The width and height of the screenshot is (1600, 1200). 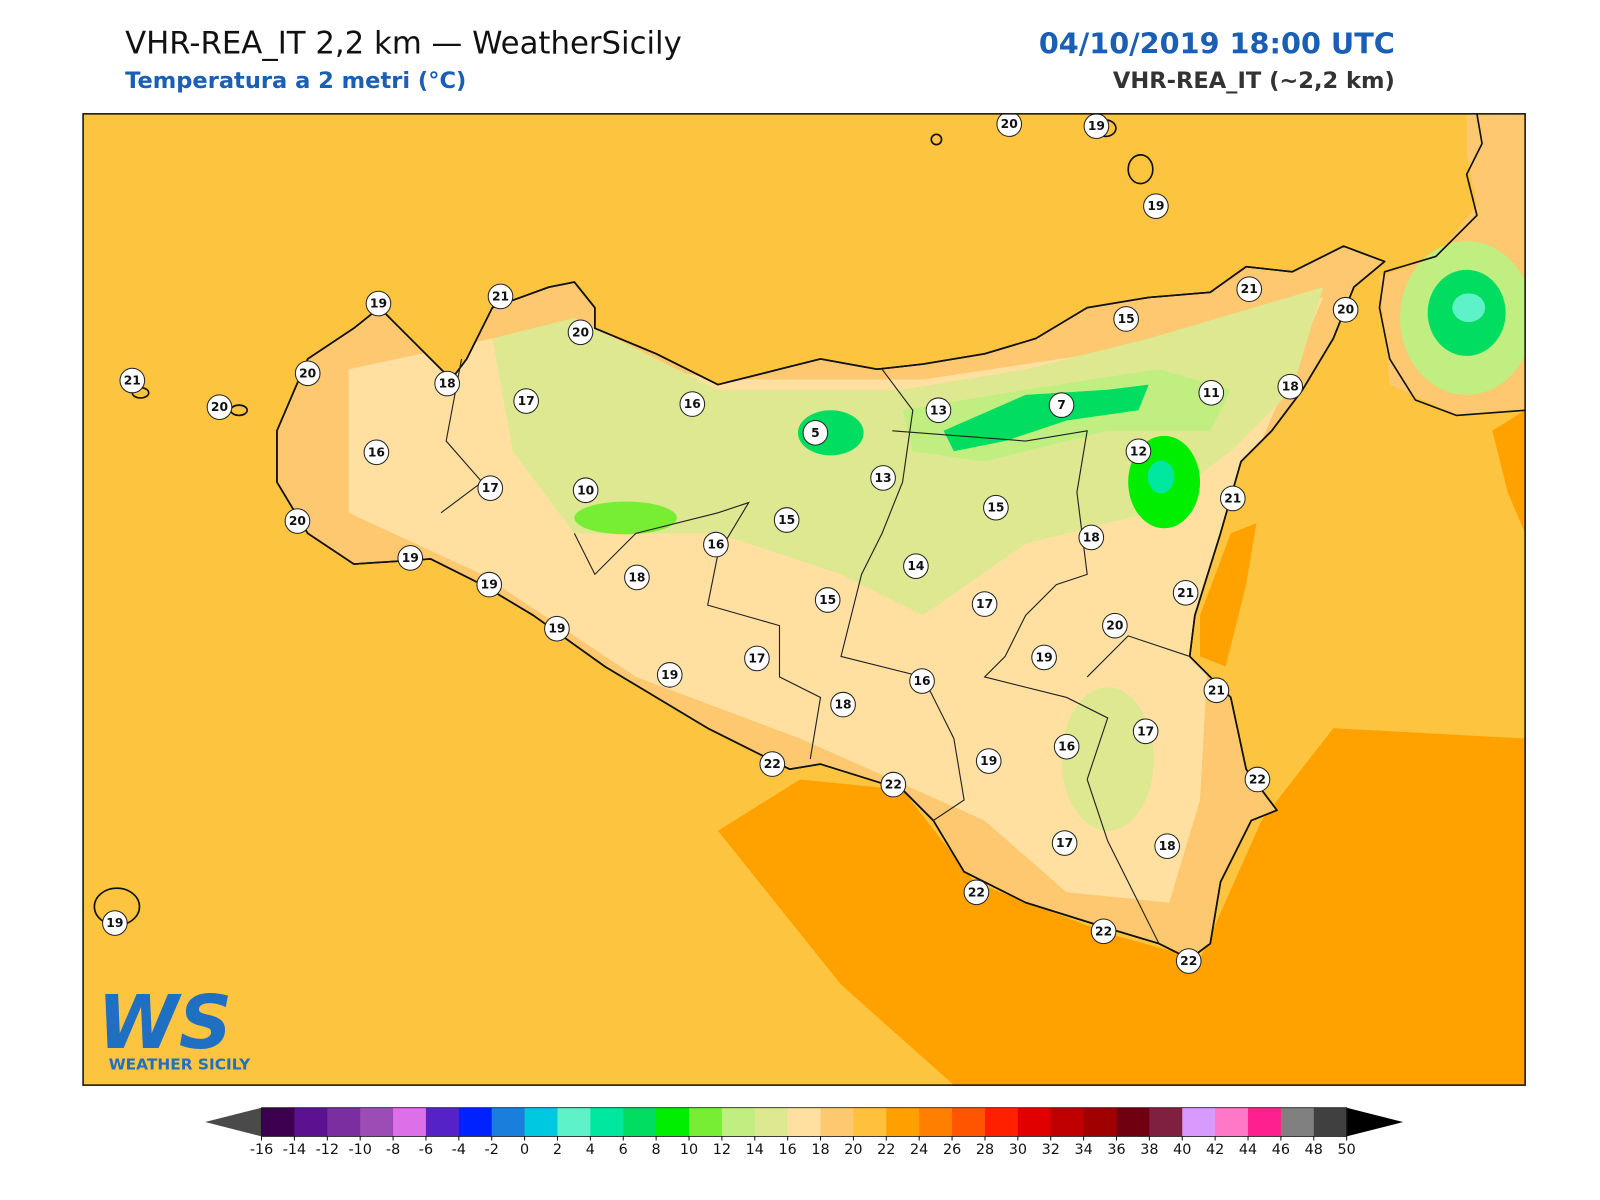 I want to click on colorbar-tick-label: 20, so click(x=853, y=1150).